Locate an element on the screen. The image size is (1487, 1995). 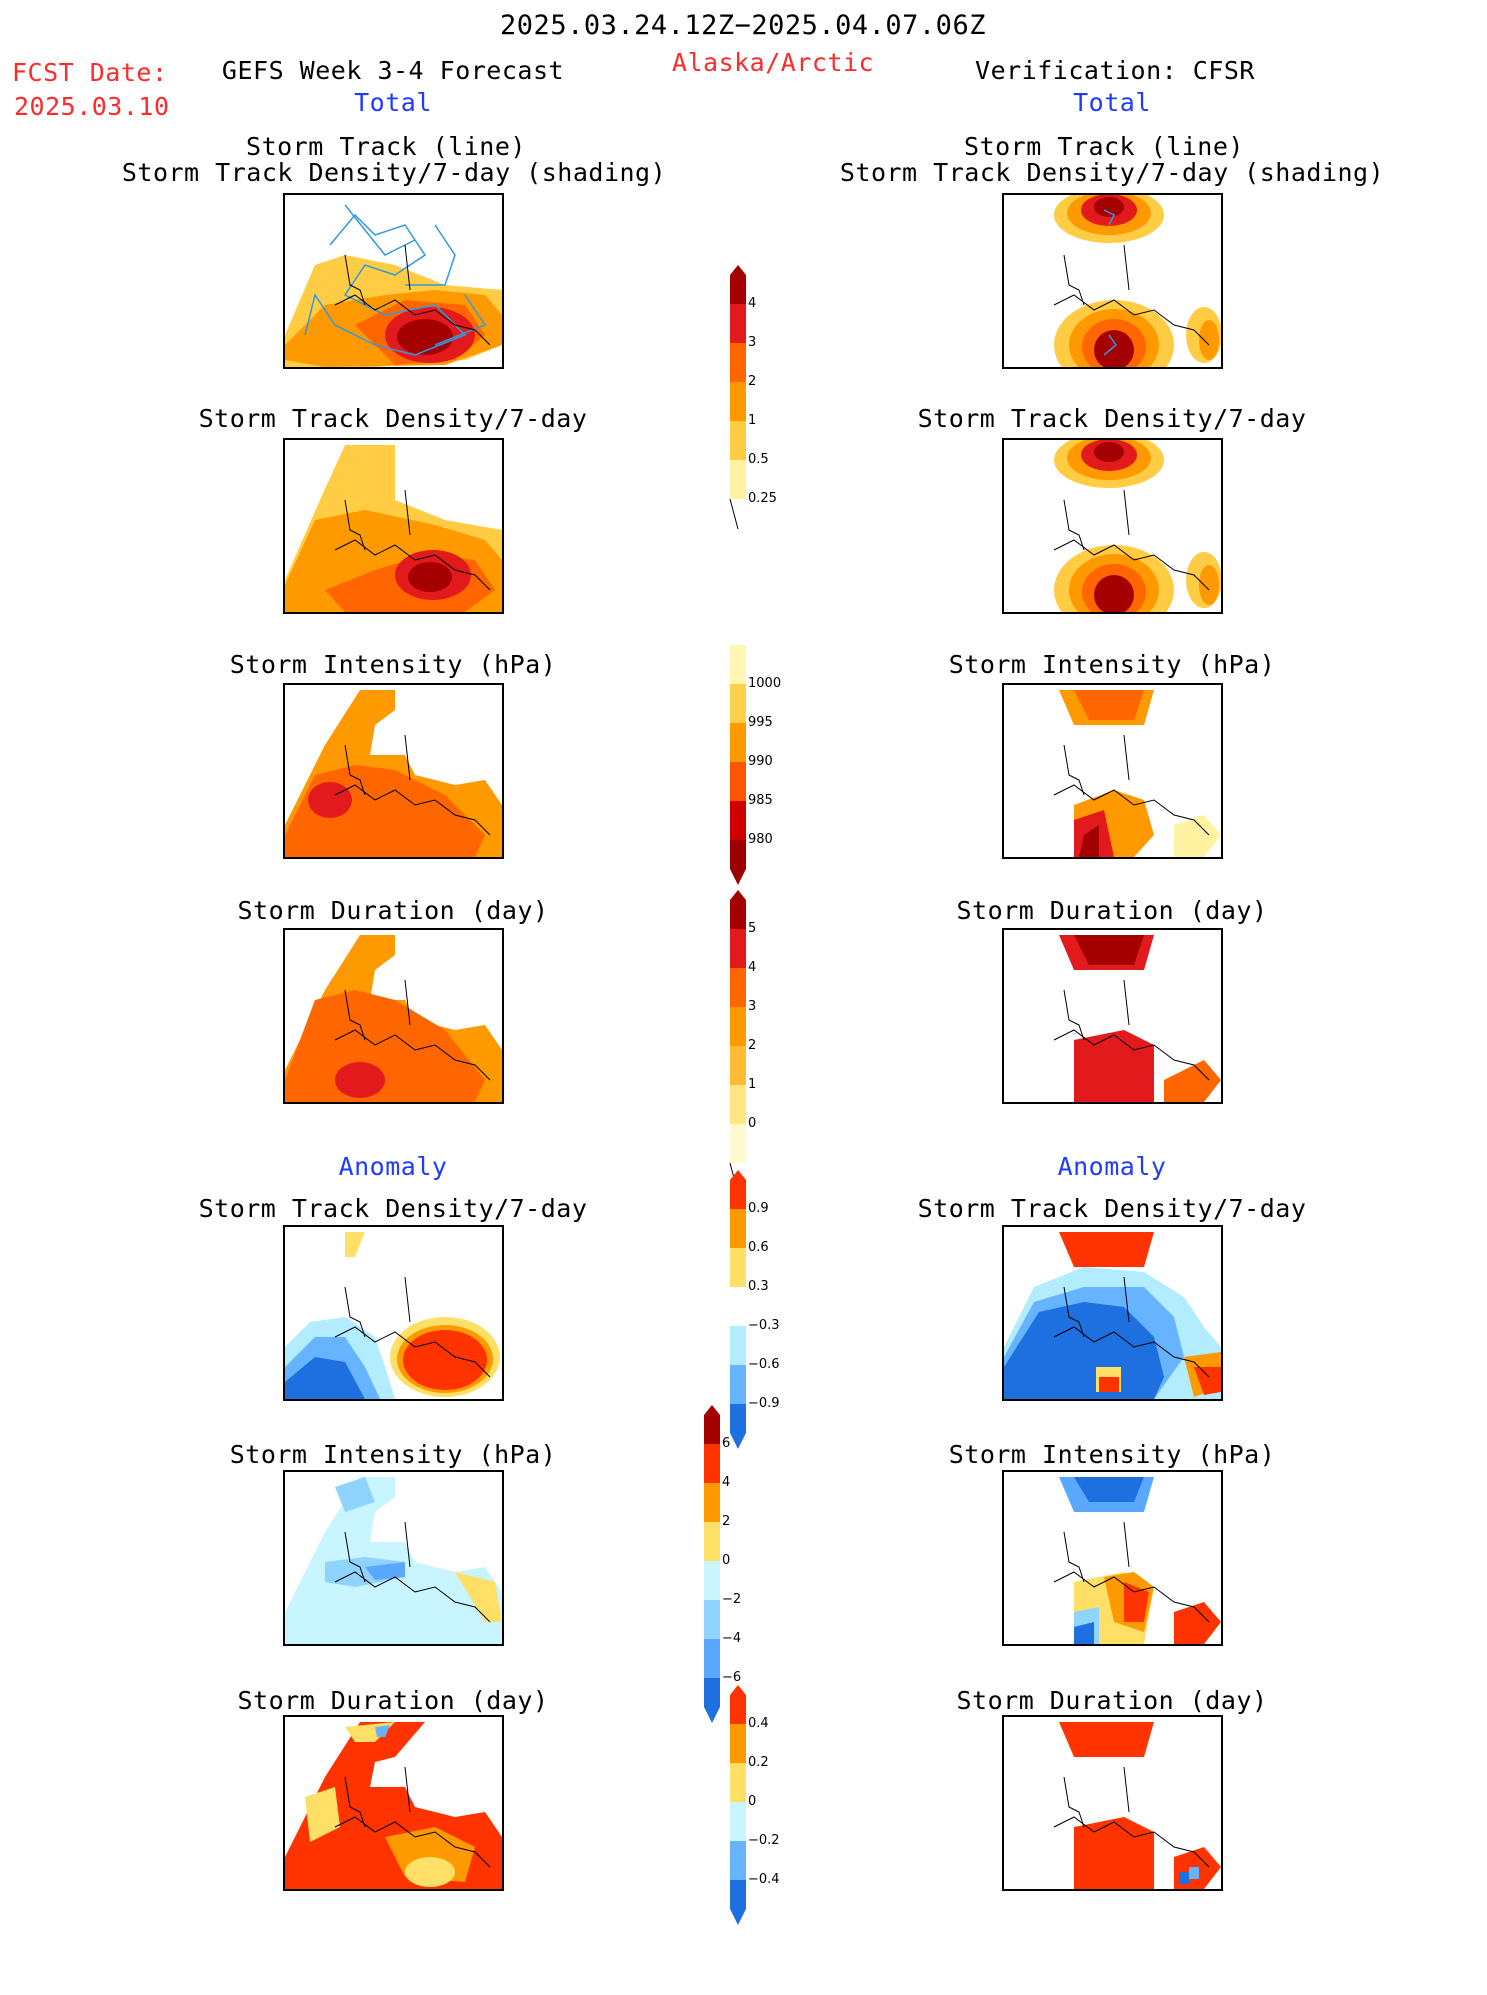
duration-label: 5 is located at coordinates (752, 928).